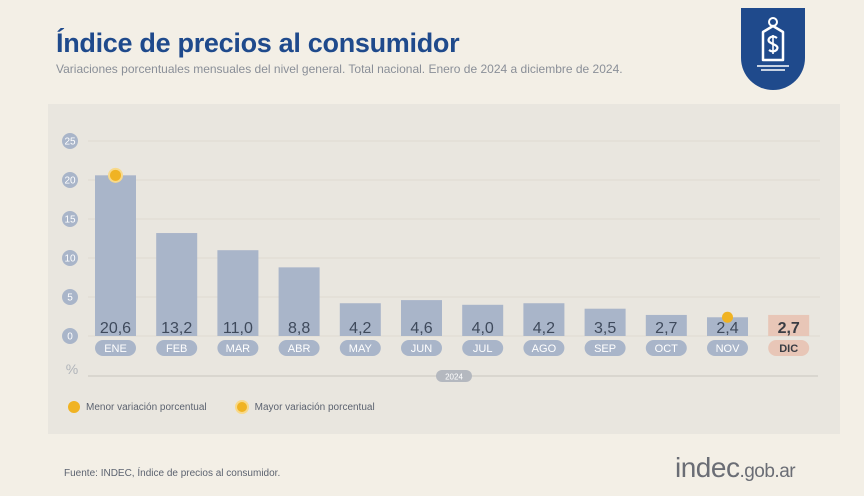 This screenshot has width=864, height=496. I want to click on bar-jul, so click(483, 320).